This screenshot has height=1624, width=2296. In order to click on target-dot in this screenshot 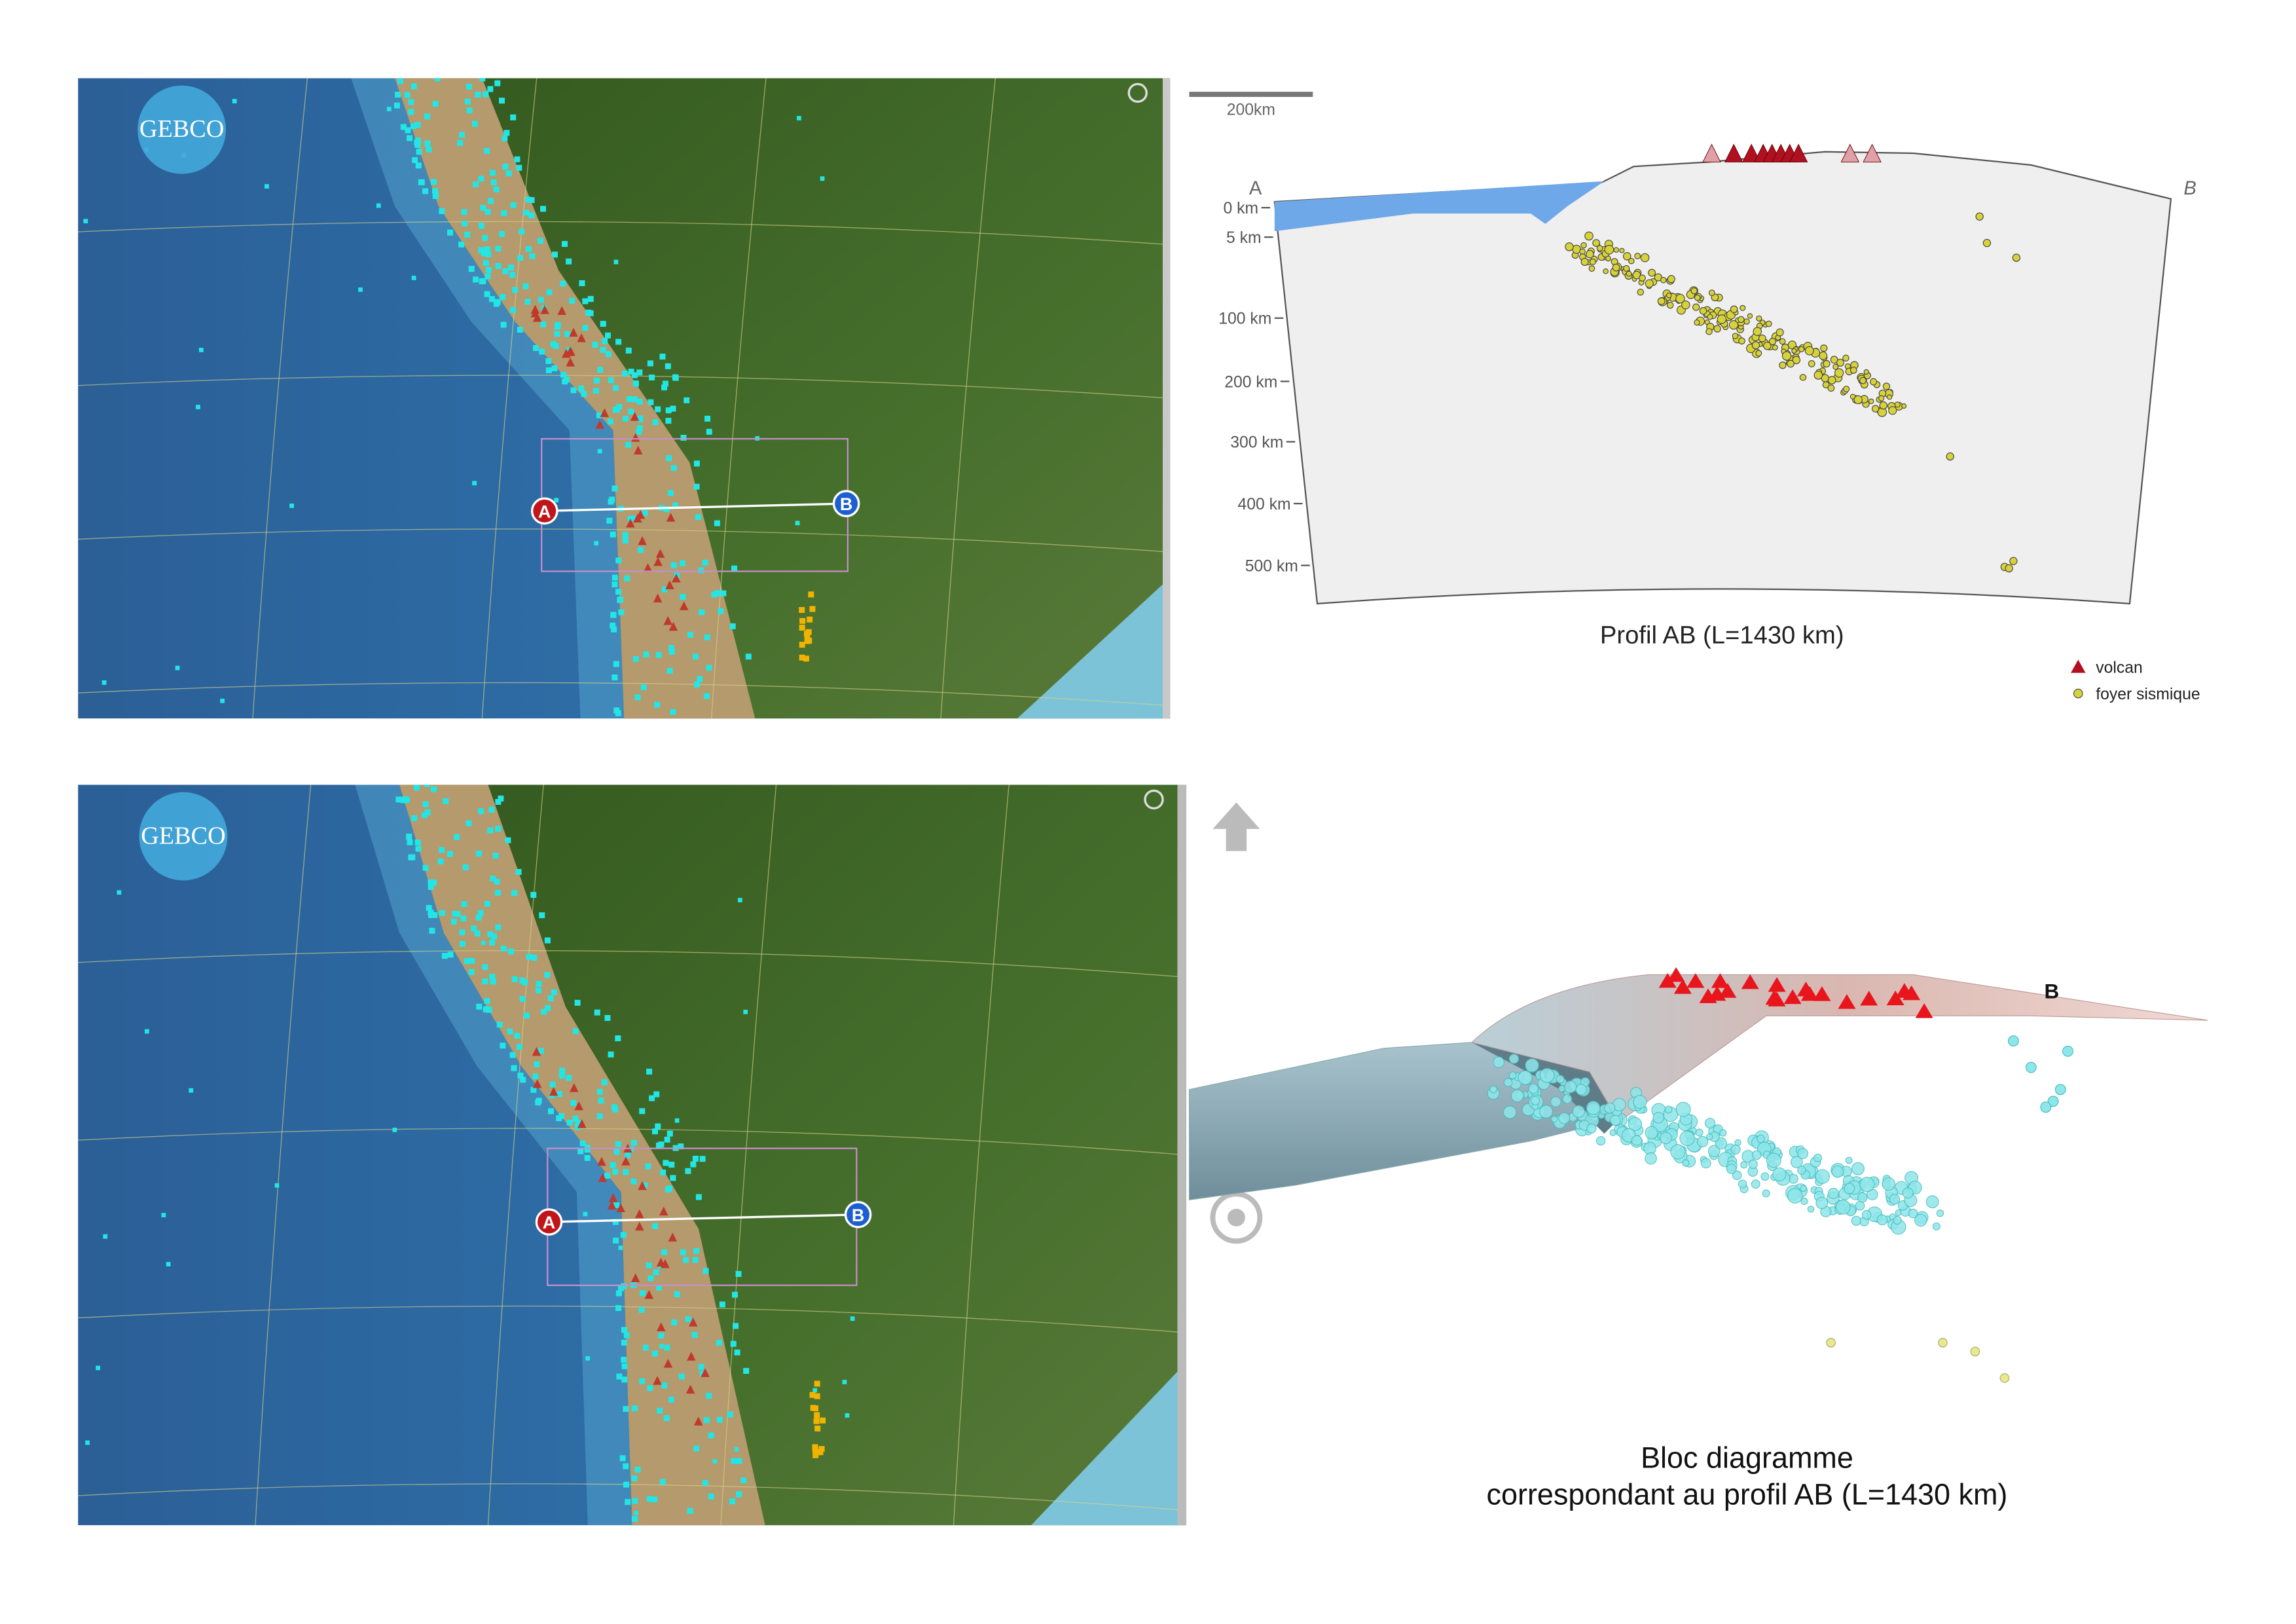, I will do `click(1236, 1217)`.